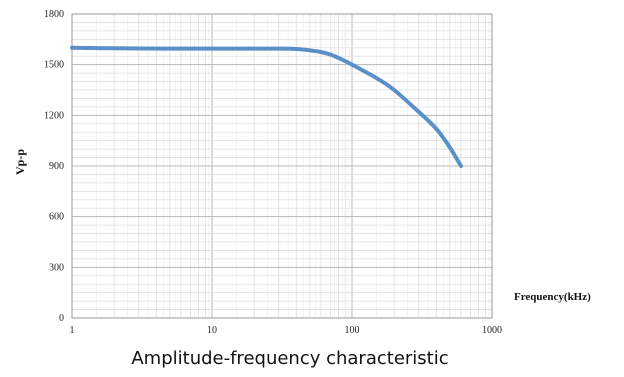 The height and width of the screenshot is (377, 624). Describe the element at coordinates (492, 330) in the screenshot. I see `x-tick-label: 1000` at that location.